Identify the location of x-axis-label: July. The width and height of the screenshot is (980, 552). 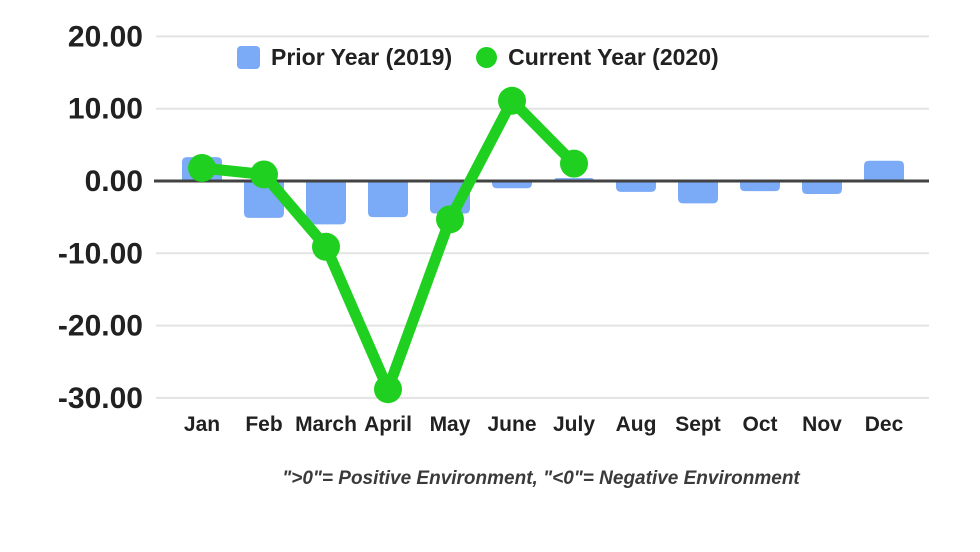
(574, 424).